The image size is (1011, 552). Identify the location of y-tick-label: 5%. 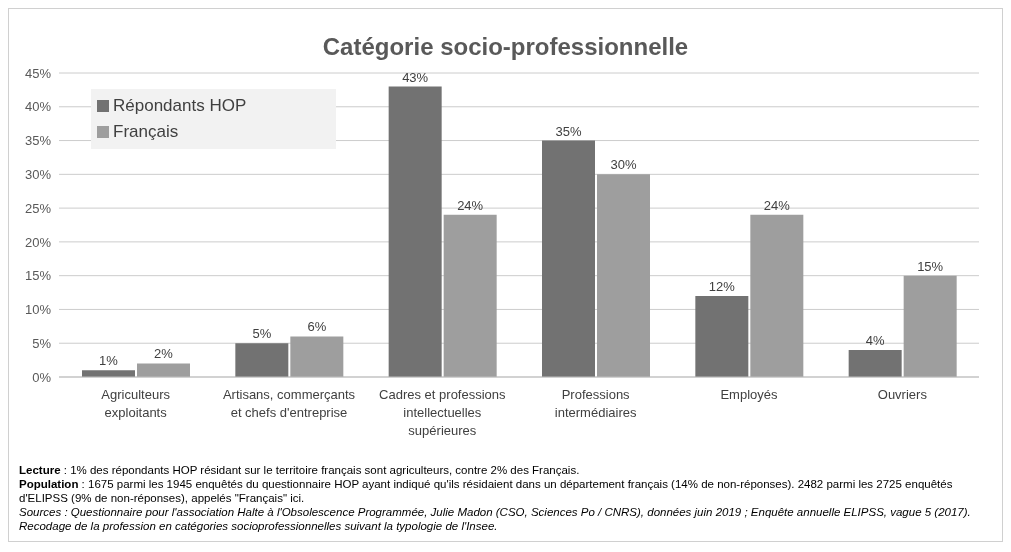
(42, 343).